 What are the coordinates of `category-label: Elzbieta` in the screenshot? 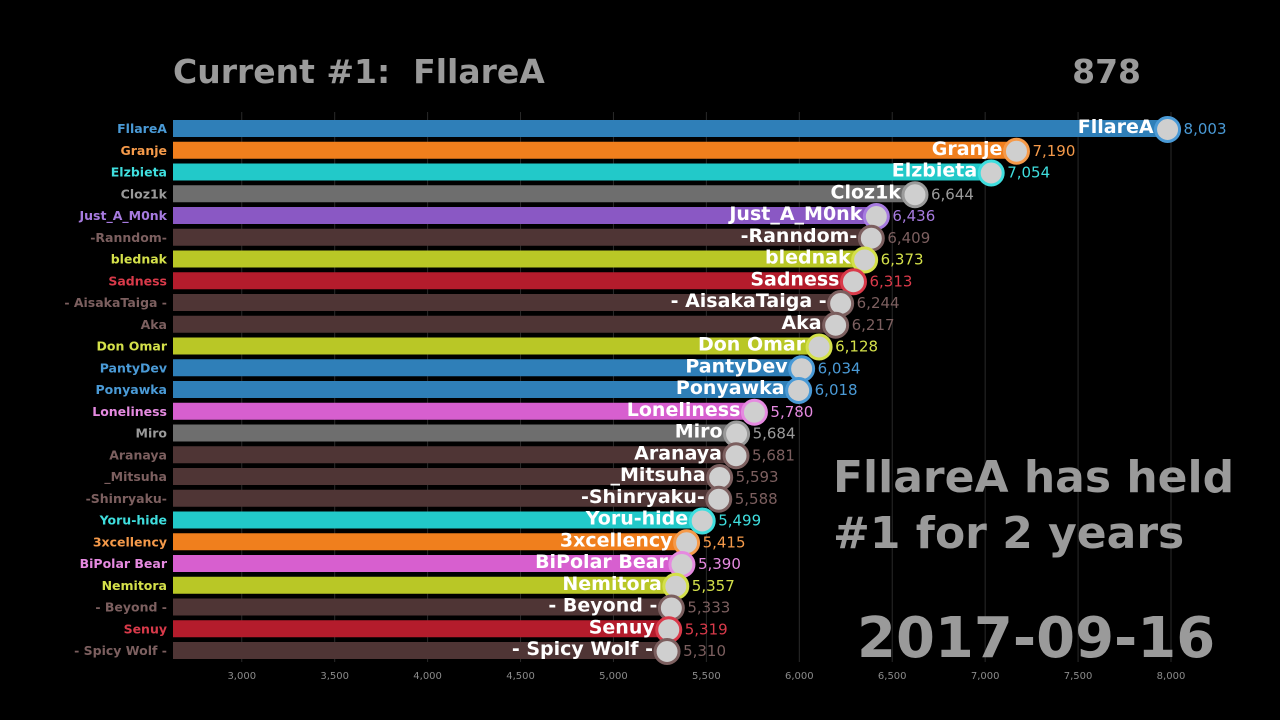 It's located at (139, 172).